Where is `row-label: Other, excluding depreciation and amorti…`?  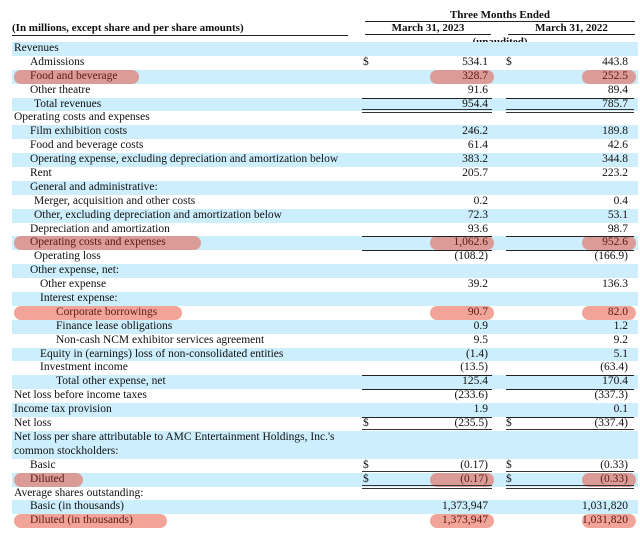 row-label: Other, excluding depreciation and amorti… is located at coordinates (158, 214).